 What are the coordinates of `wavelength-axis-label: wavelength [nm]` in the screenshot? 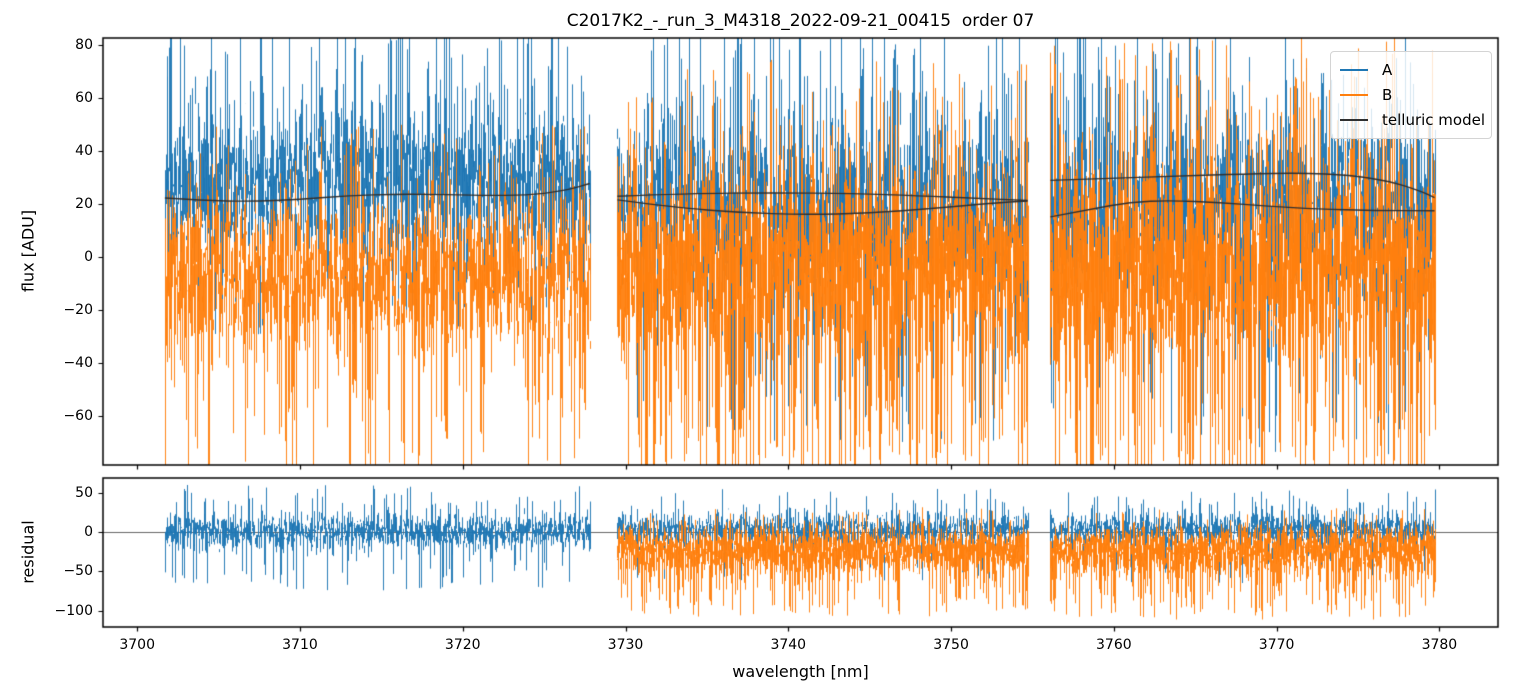 It's located at (800, 671).